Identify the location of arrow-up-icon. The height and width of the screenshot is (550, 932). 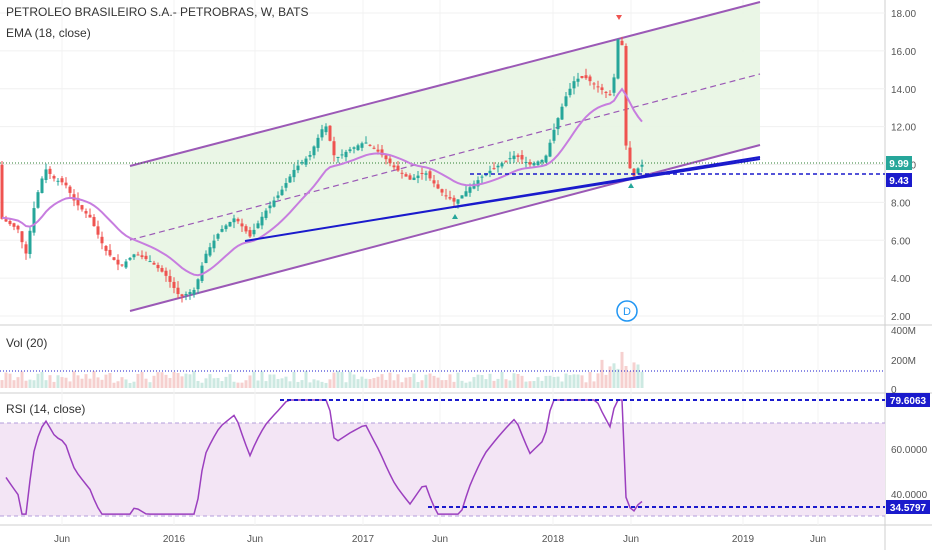
(455, 216).